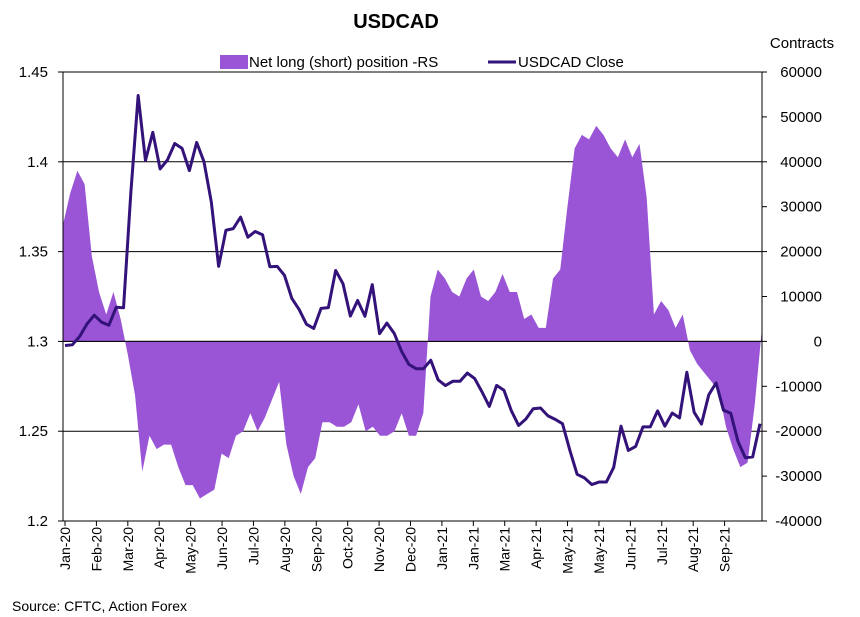  Describe the element at coordinates (818, 341) in the screenshot. I see `right-tick-label-4: 0` at that location.